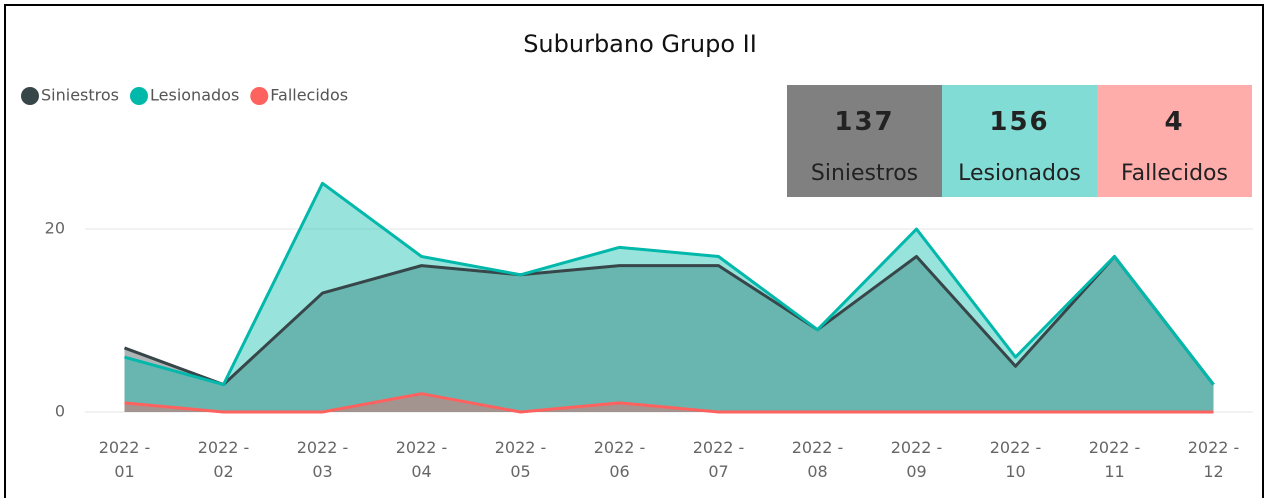 The width and height of the screenshot is (1268, 498). What do you see at coordinates (1174, 173) in the screenshot?
I see `kpi-label: Fallecidos` at bounding box center [1174, 173].